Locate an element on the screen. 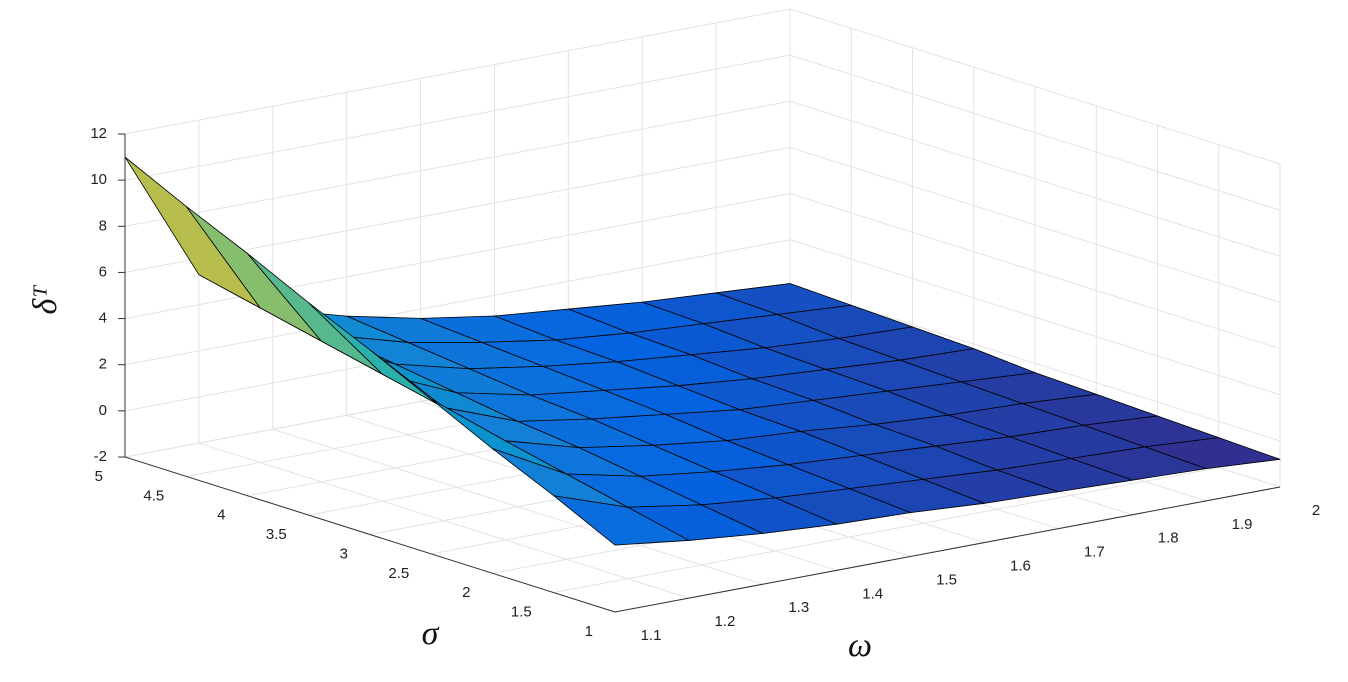  y-tick-label: 4 is located at coordinates (221, 515).